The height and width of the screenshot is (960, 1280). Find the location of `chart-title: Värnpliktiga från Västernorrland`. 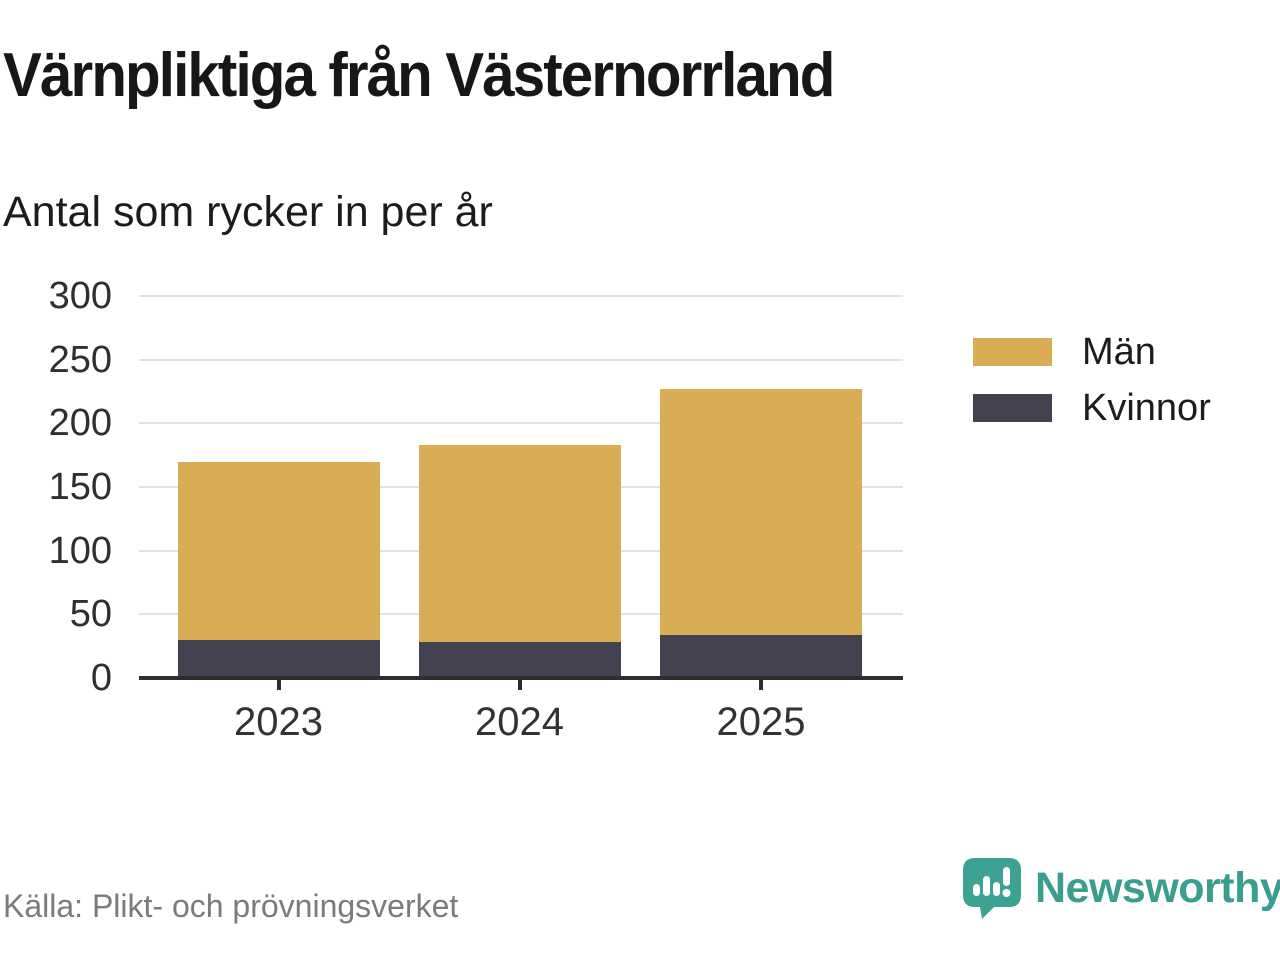

chart-title: Värnpliktiga från Västernorrland is located at coordinates (419, 75).